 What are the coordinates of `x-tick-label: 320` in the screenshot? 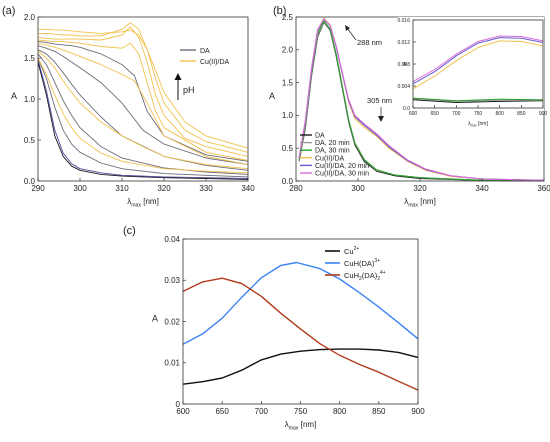 It's located at (420, 188).